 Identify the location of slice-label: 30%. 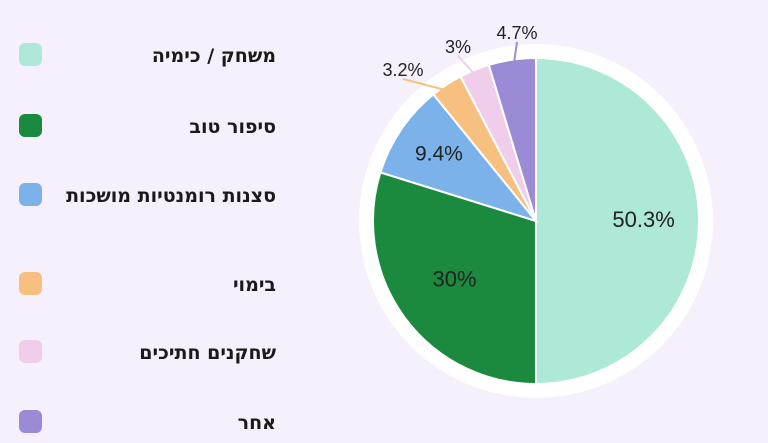
(455, 279).